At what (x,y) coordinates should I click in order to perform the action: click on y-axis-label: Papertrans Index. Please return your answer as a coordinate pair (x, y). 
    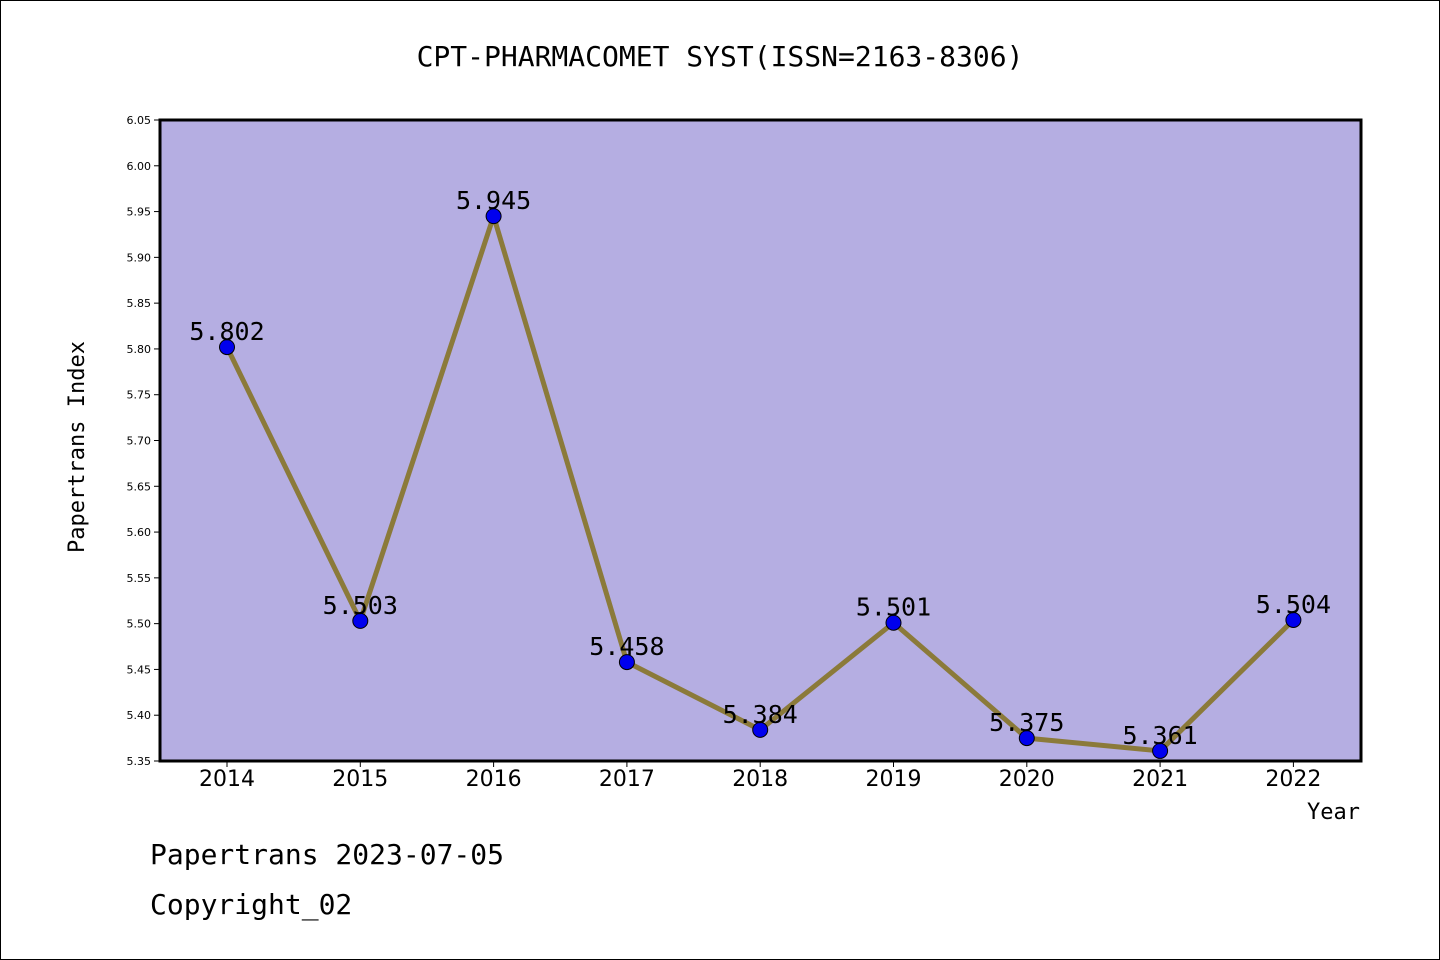
    Looking at the image, I should click on (77, 447).